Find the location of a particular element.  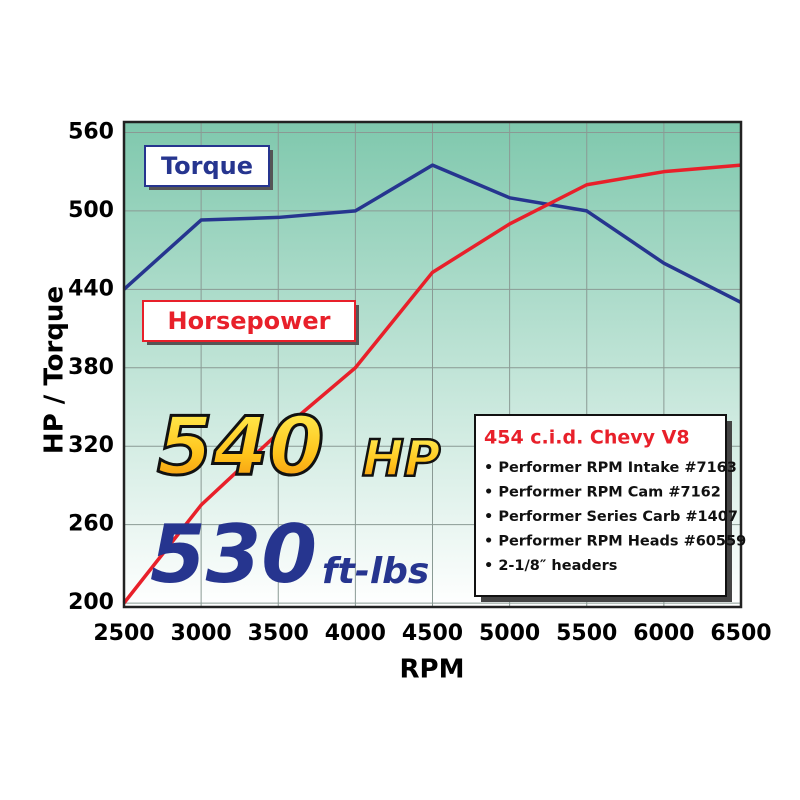

x-tick-label: 5000 is located at coordinates (509, 633).